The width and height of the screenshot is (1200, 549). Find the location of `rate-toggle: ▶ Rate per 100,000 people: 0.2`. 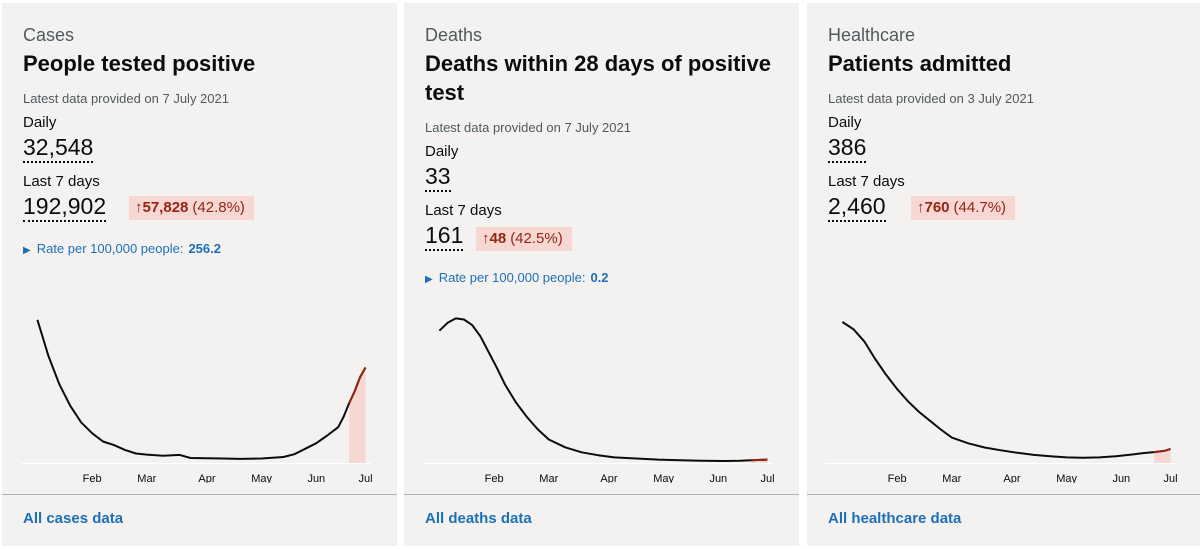

rate-toggle: ▶ Rate per 100,000 people: 0.2 is located at coordinates (517, 277).